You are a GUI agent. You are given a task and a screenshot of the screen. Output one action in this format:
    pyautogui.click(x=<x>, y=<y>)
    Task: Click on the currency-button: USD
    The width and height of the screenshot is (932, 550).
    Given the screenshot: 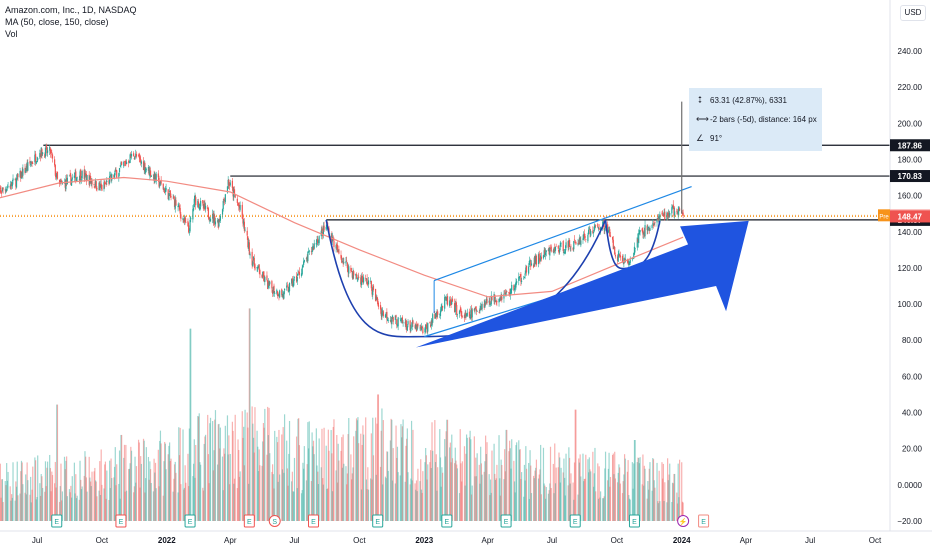 What is the action you would take?
    pyautogui.click(x=913, y=13)
    